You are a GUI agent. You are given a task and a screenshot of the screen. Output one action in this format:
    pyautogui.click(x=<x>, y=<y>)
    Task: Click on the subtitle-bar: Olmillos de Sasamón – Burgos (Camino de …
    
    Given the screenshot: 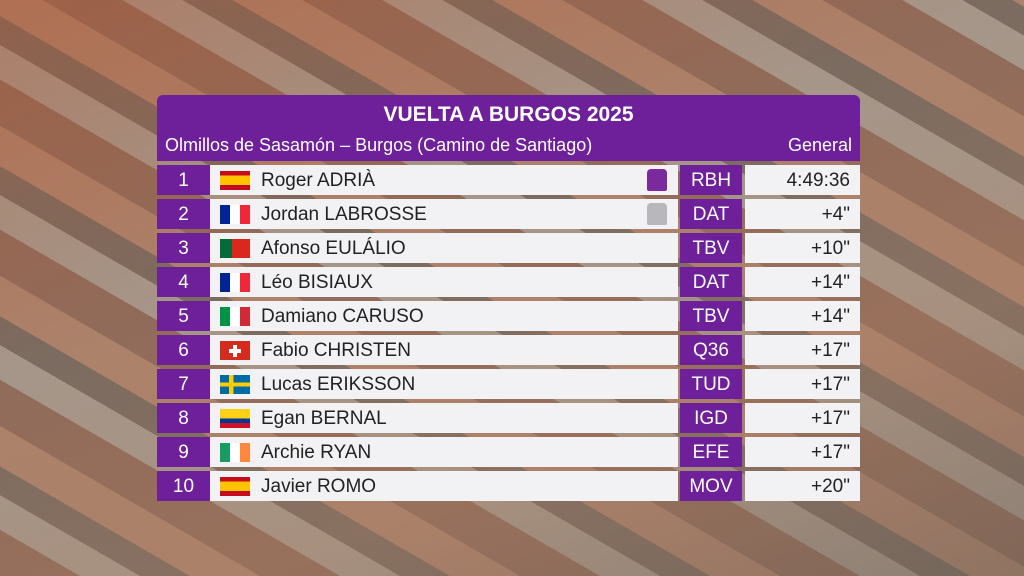 What is the action you would take?
    pyautogui.click(x=508, y=146)
    